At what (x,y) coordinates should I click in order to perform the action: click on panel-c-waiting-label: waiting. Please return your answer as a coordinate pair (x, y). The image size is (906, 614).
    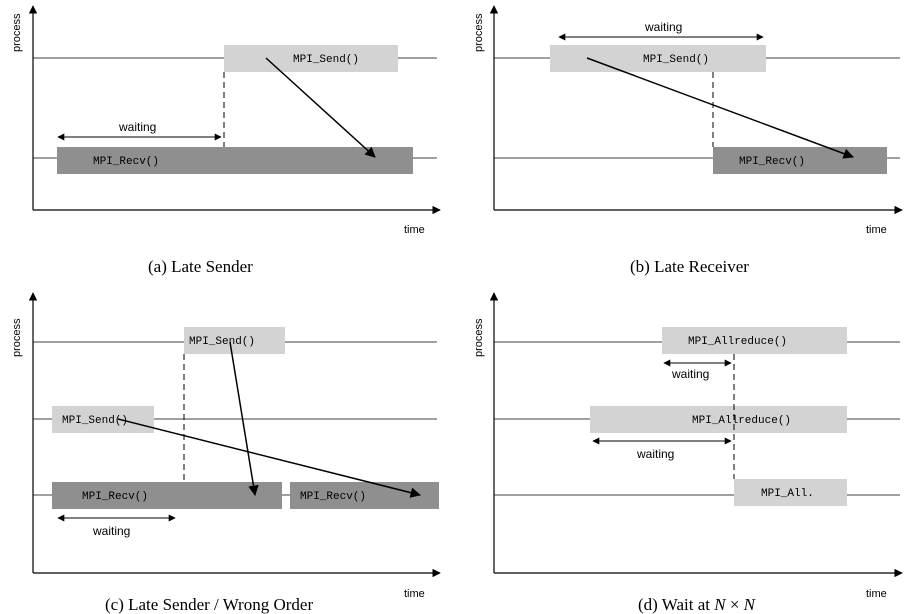
    Looking at the image, I should click on (111, 531).